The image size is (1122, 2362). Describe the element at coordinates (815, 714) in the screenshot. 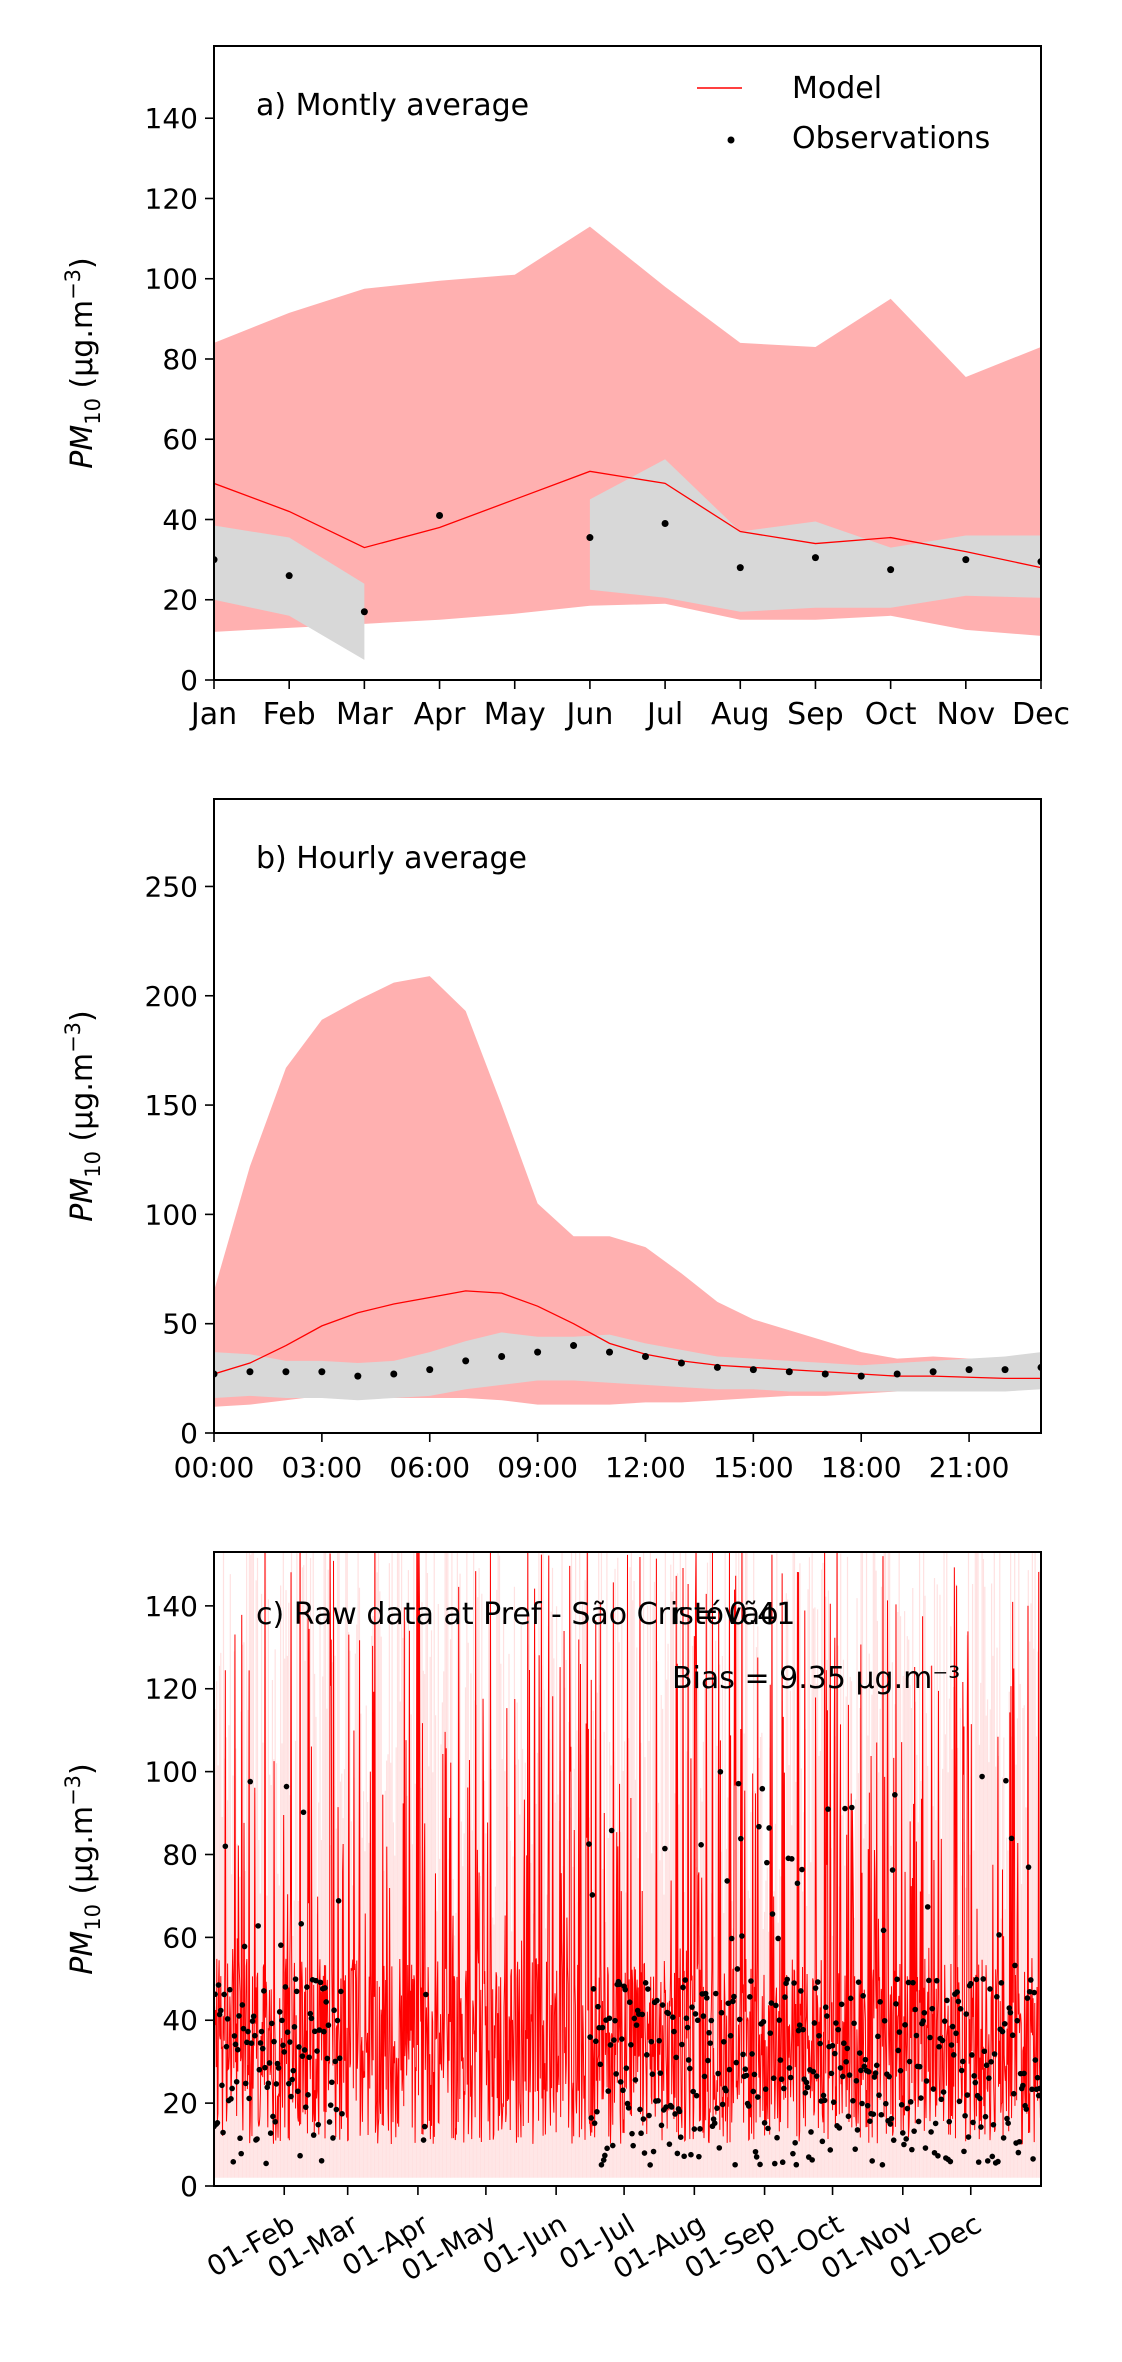

I see `panel-a-x-tick-label: Sep` at that location.